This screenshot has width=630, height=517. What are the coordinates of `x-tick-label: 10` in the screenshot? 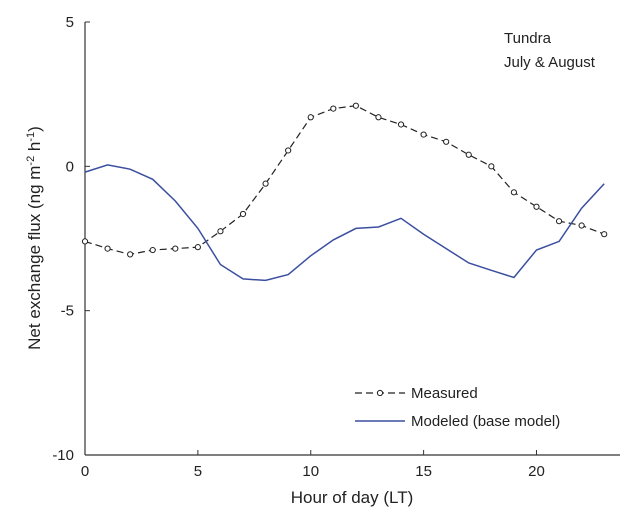 It's located at (310, 471).